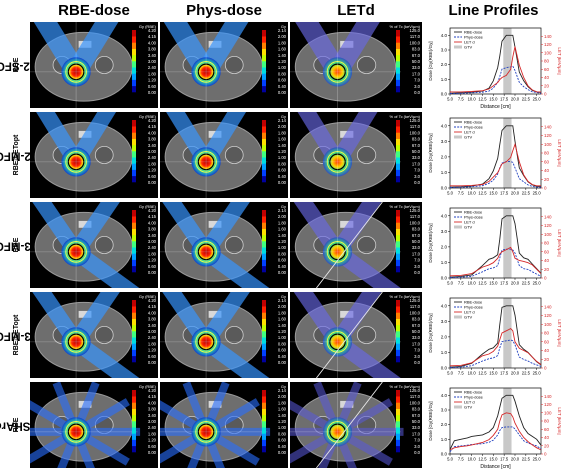  What do you see at coordinates (548, 225) in the screenshot?
I see `y2-tick-label: 120` at bounding box center [548, 225].